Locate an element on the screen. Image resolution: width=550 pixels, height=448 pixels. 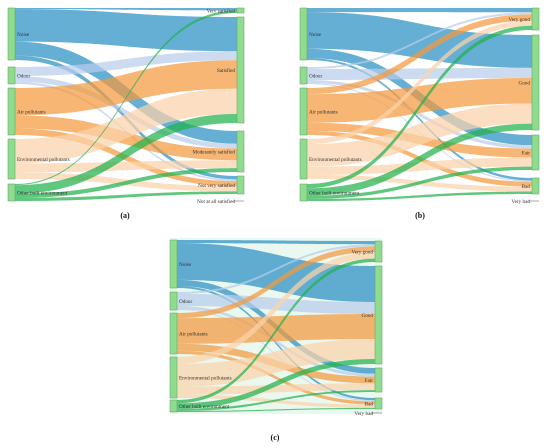
flow-noise-to-very-satisfied is located at coordinates (126, 9).